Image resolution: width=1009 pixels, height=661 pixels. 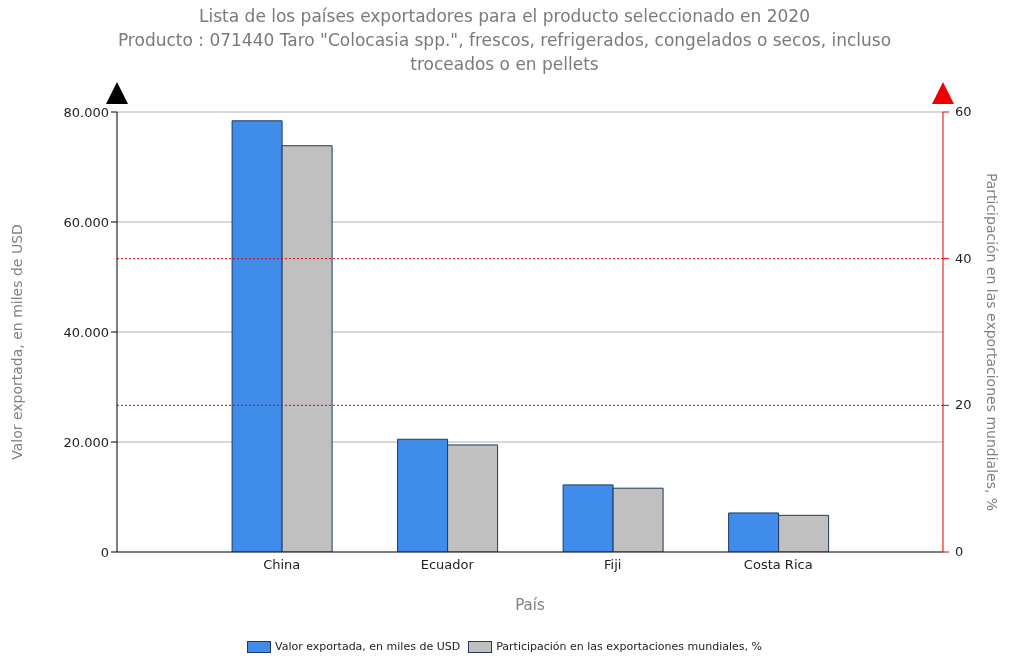 What do you see at coordinates (992, 342) in the screenshot?
I see `y2-axis-title: Participación en las exportaciones mundiales, %` at bounding box center [992, 342].